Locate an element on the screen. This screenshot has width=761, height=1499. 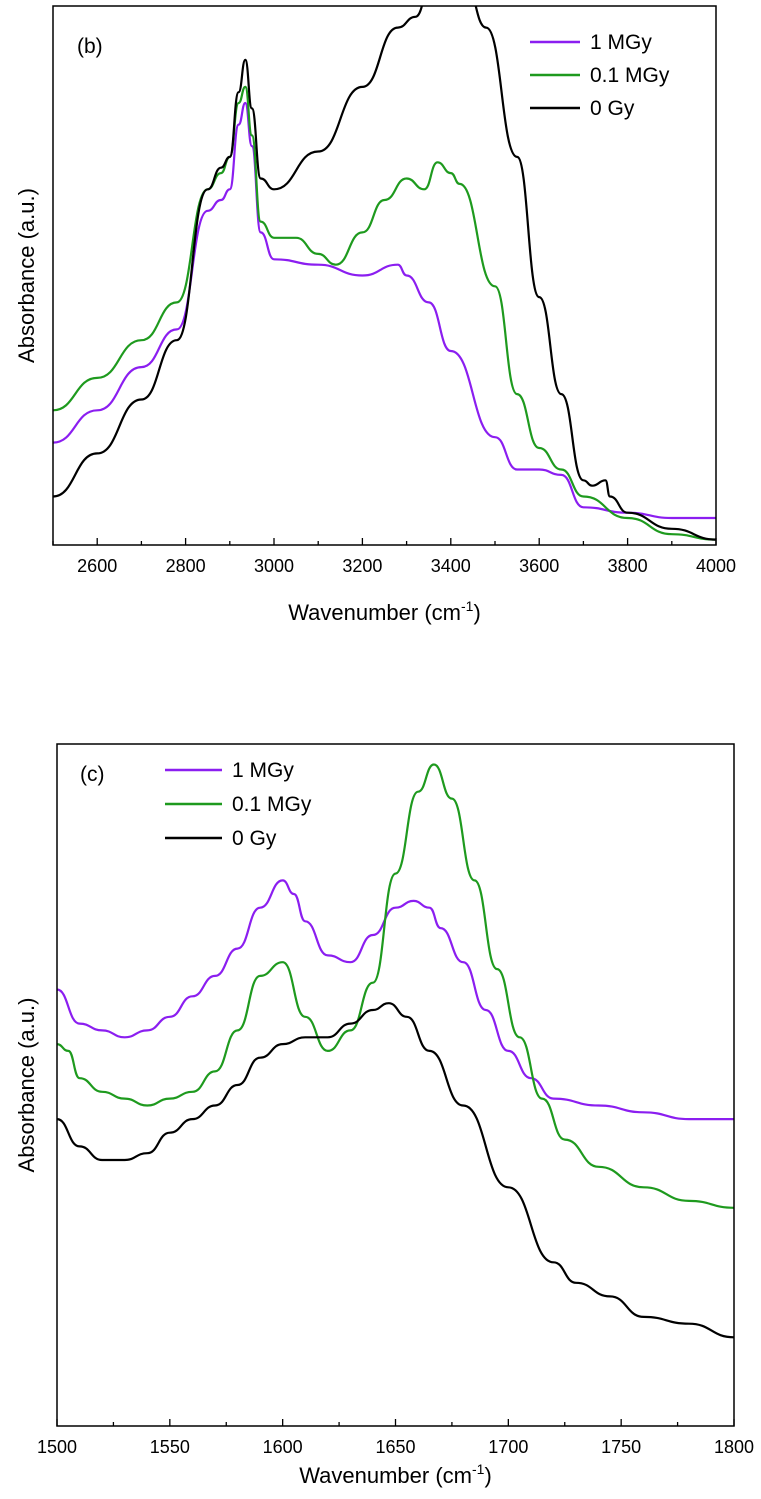
x-tick-label: 4000 is located at coordinates (716, 566).